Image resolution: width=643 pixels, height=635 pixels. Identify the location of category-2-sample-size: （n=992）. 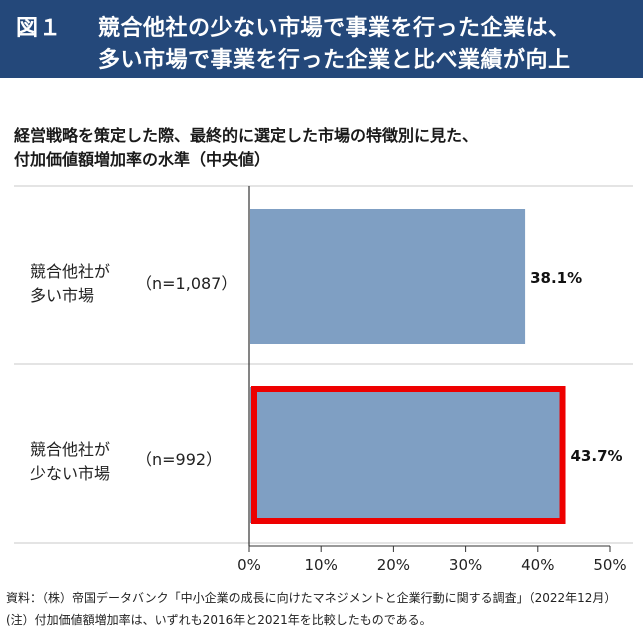
(179, 459).